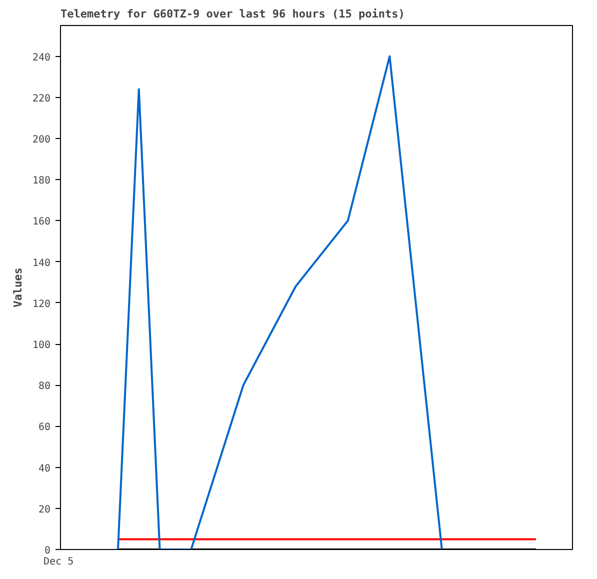 The image size is (597, 579). I want to click on y-tick-label: 160, so click(41, 222).